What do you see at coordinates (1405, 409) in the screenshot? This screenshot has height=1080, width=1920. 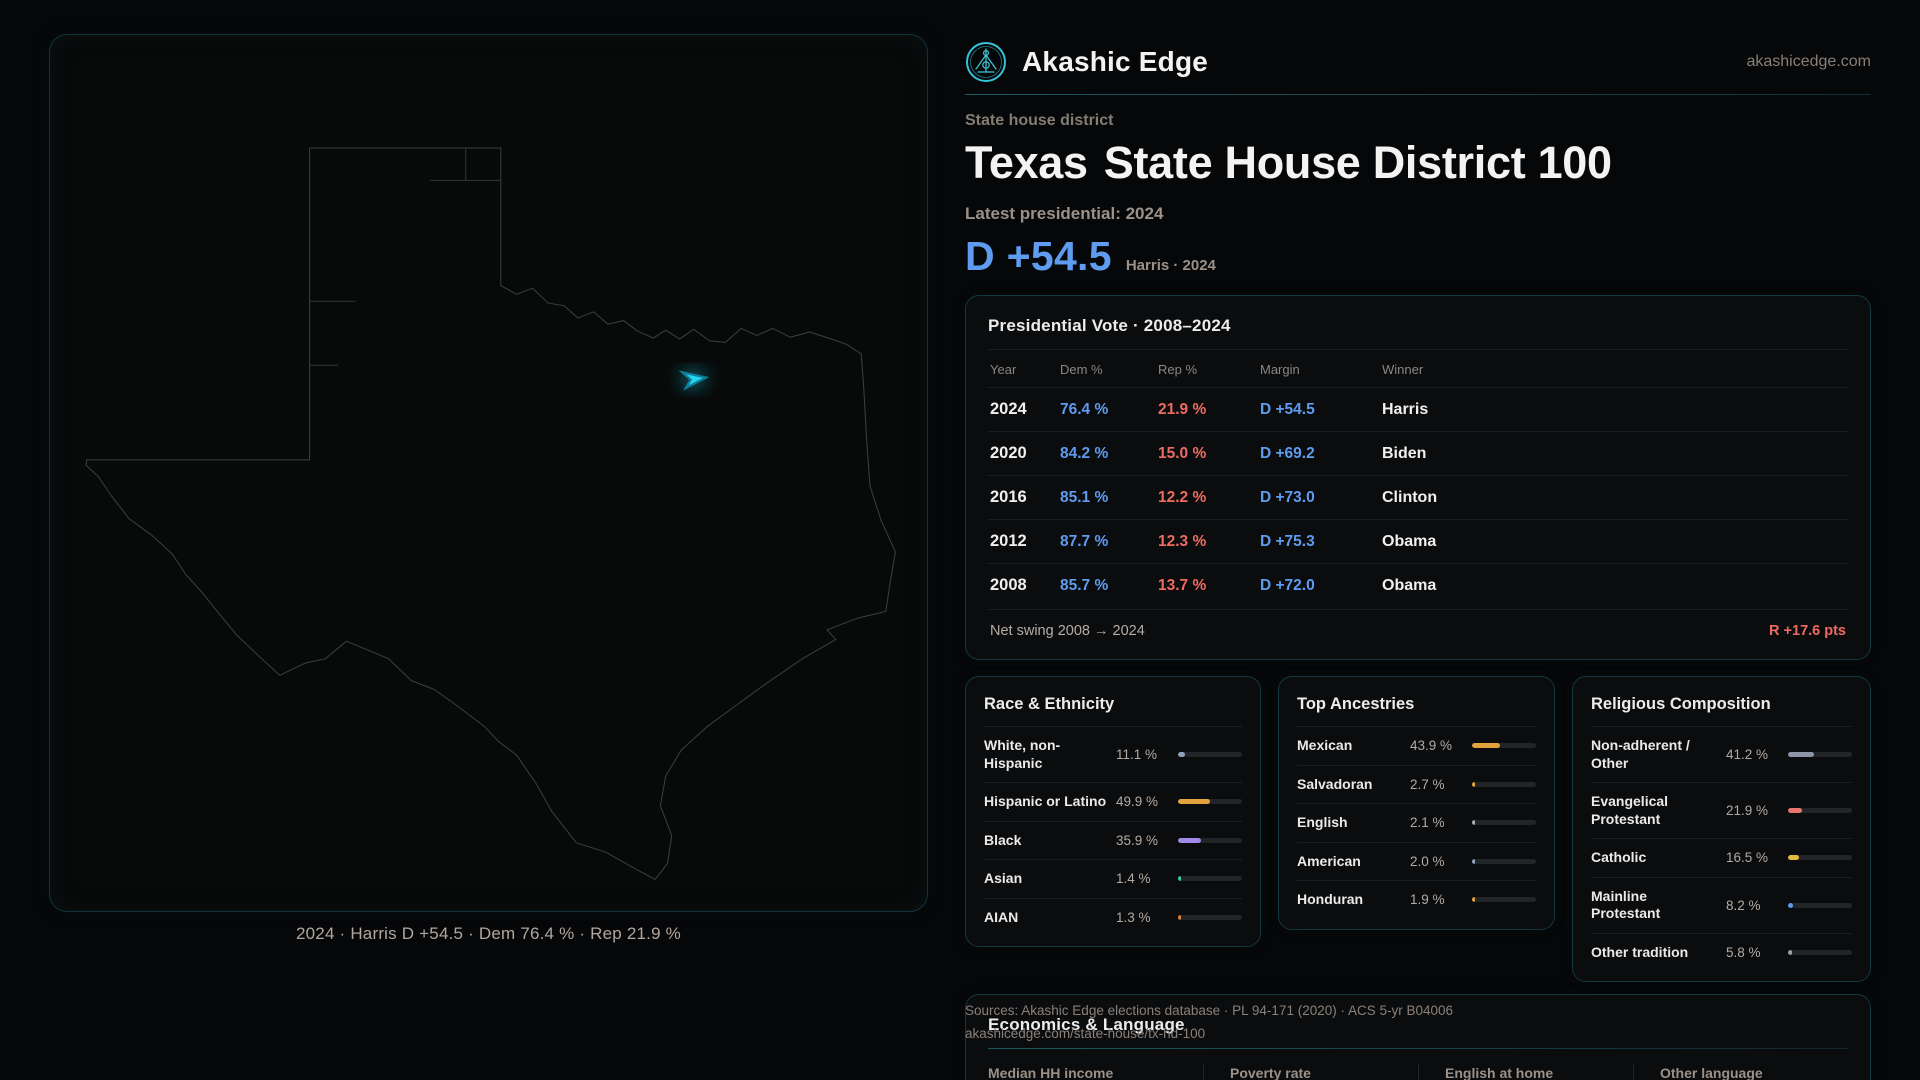 I see `cell-winner: Harris` at bounding box center [1405, 409].